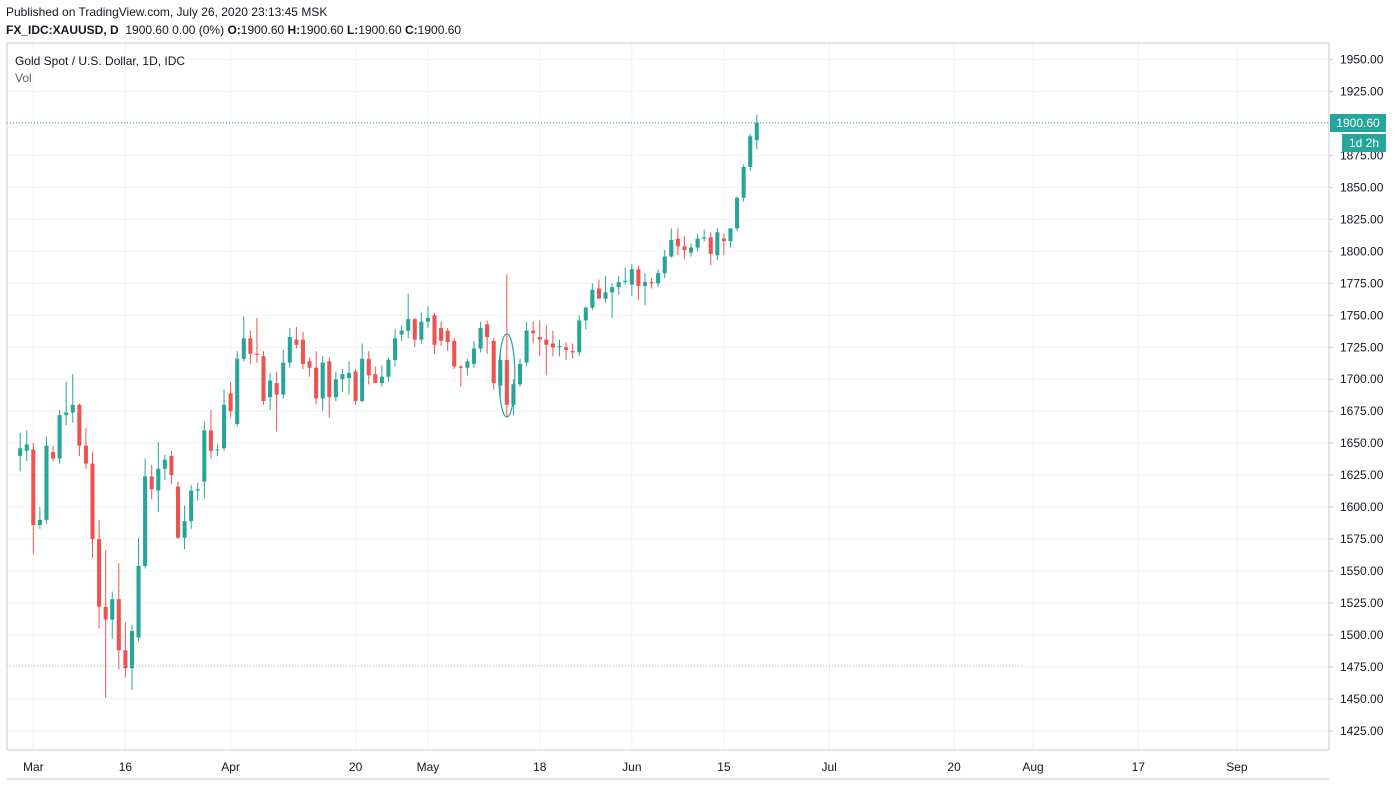  Describe the element at coordinates (1032, 767) in the screenshot. I see `x-tick-label: Aug` at that location.